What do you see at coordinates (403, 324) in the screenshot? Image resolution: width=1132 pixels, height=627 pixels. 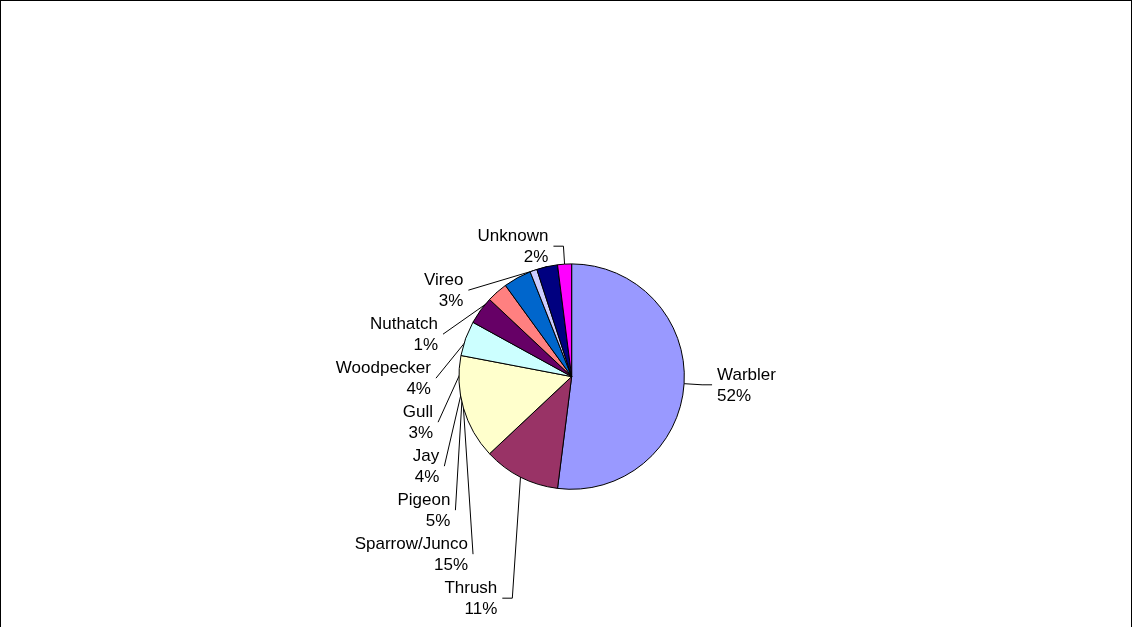 I see `slice-label: Nuthatch` at bounding box center [403, 324].